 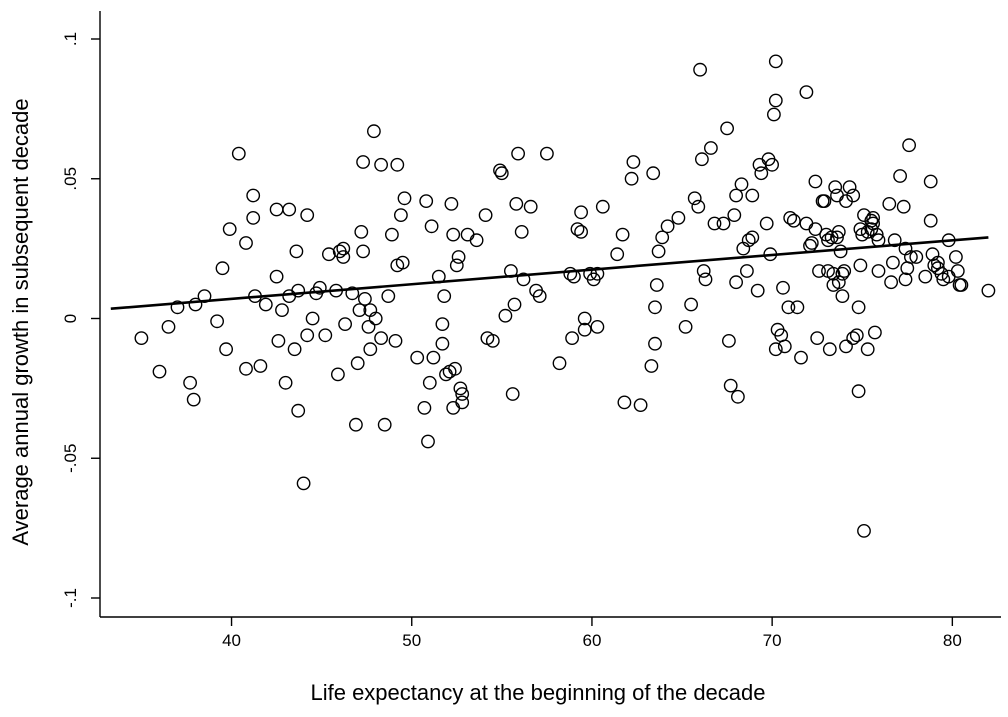 I want to click on y-tick-label-0: -.1, so click(x=70, y=598).